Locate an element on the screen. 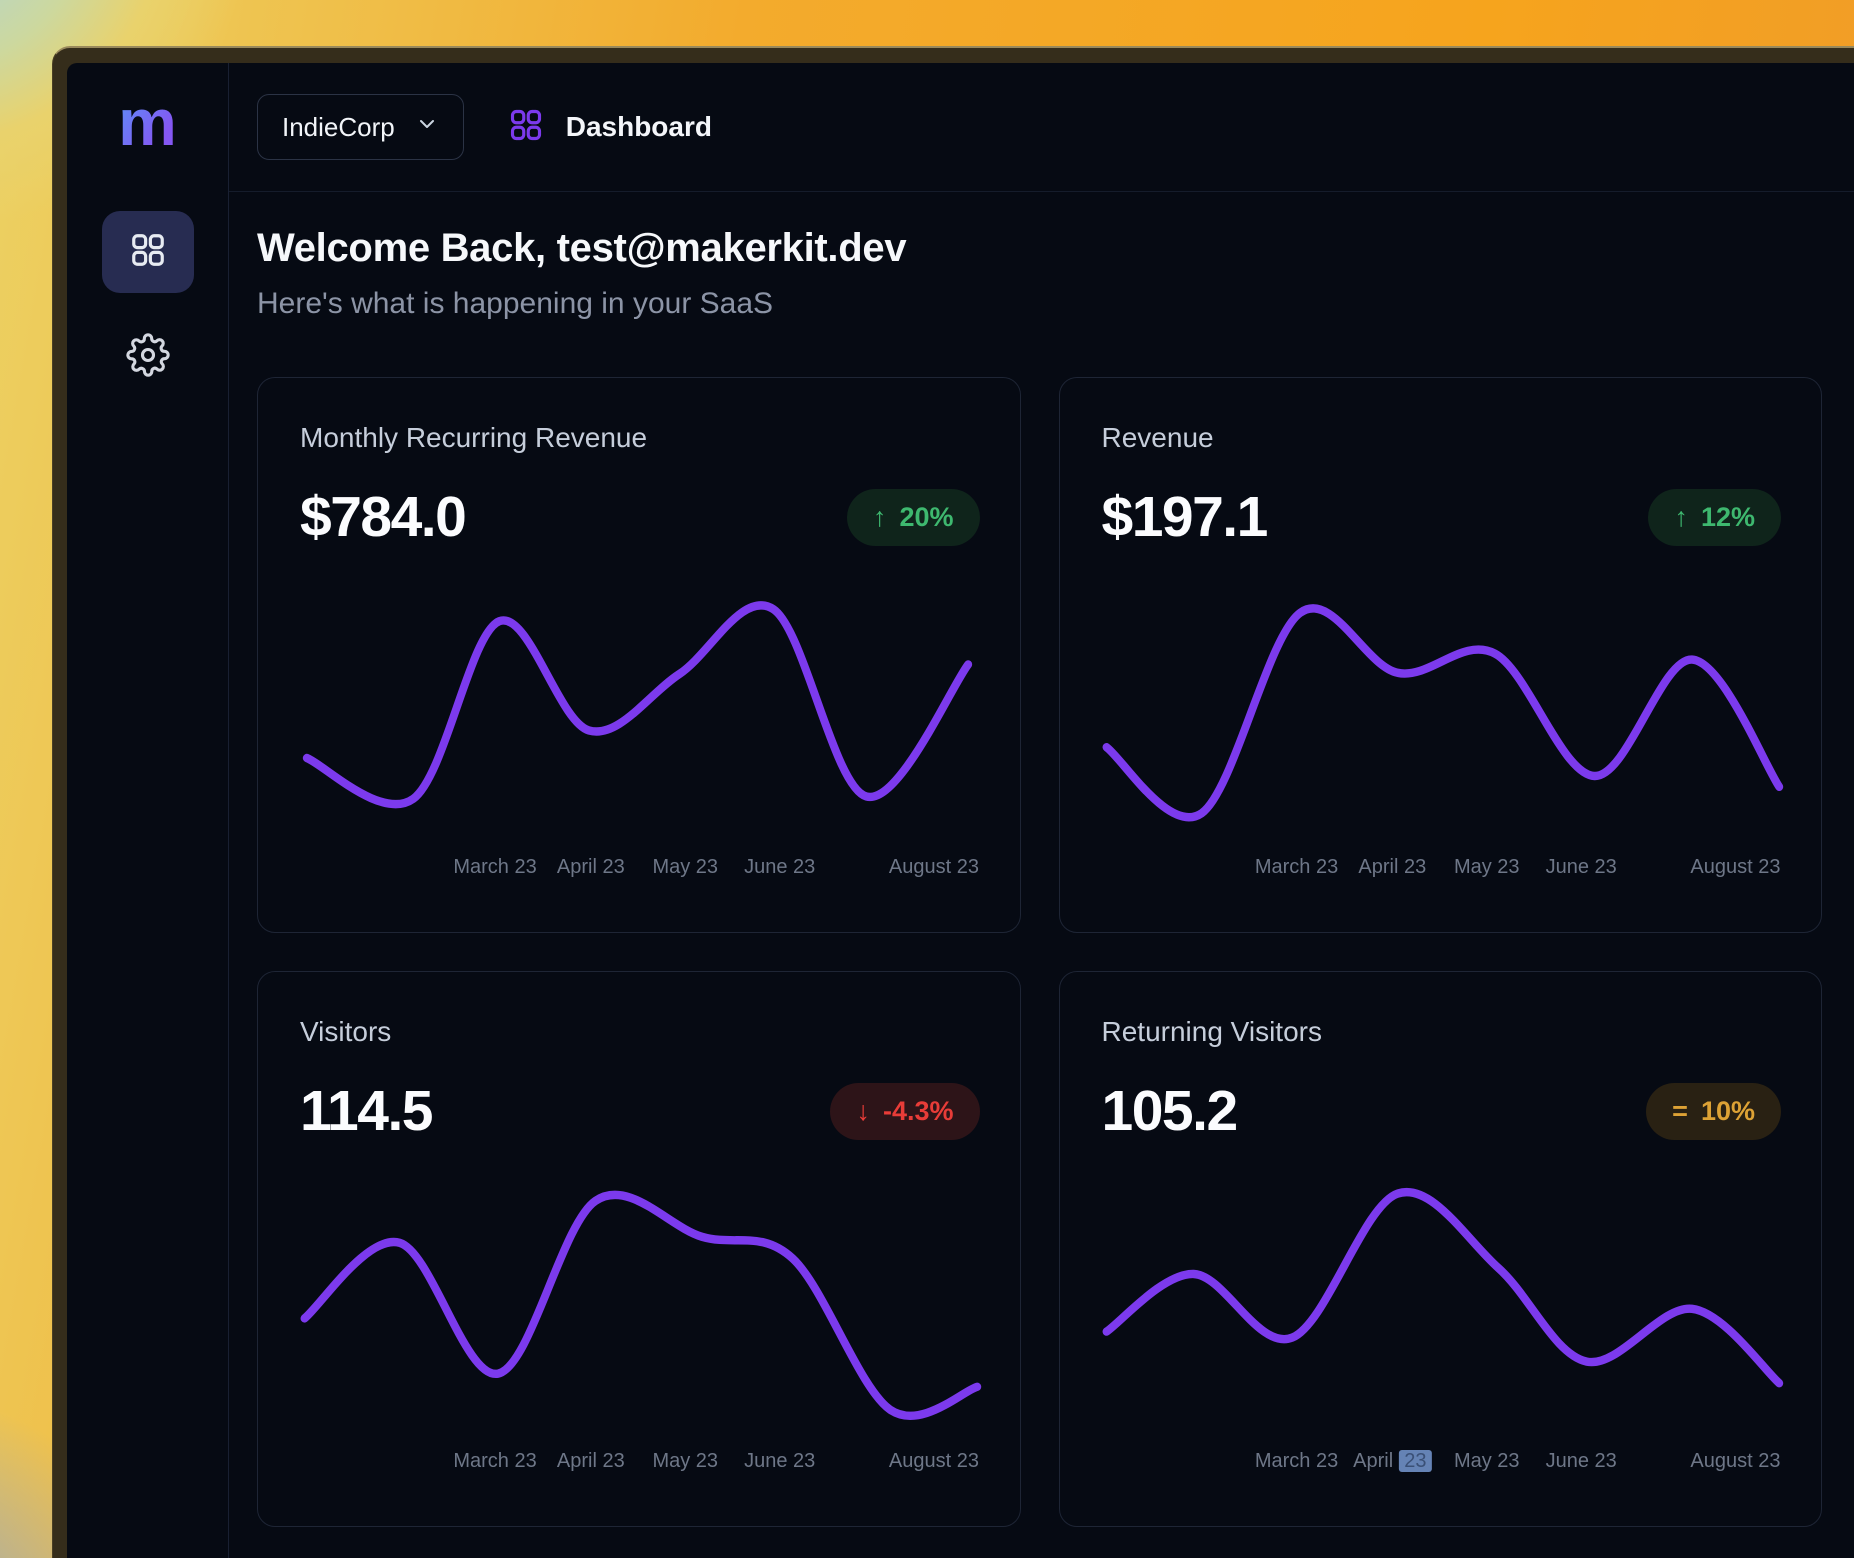 This screenshot has width=1854, height=1558. card-title: Returning Visitors is located at coordinates (1211, 1031).